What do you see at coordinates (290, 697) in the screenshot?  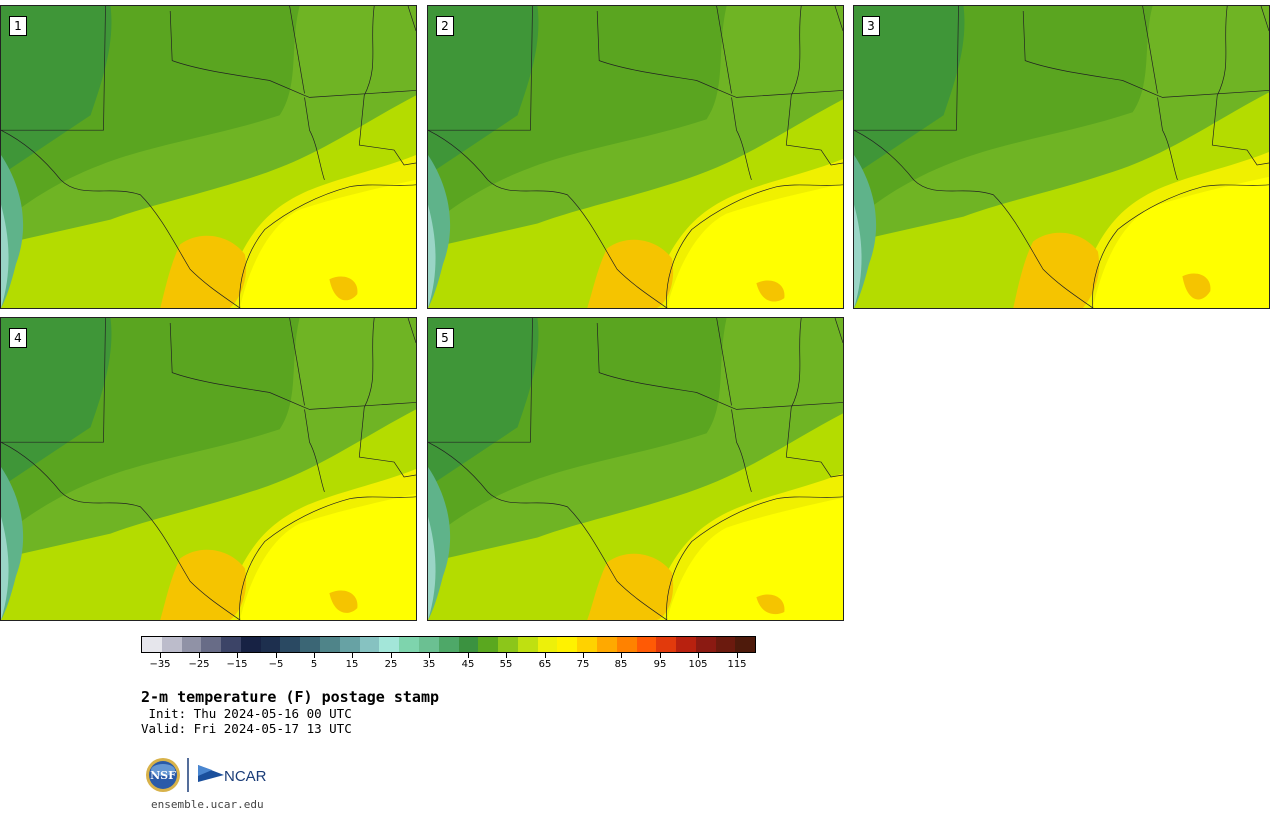 I see `chart-title: 2-m temperature (F) postage stamp` at bounding box center [290, 697].